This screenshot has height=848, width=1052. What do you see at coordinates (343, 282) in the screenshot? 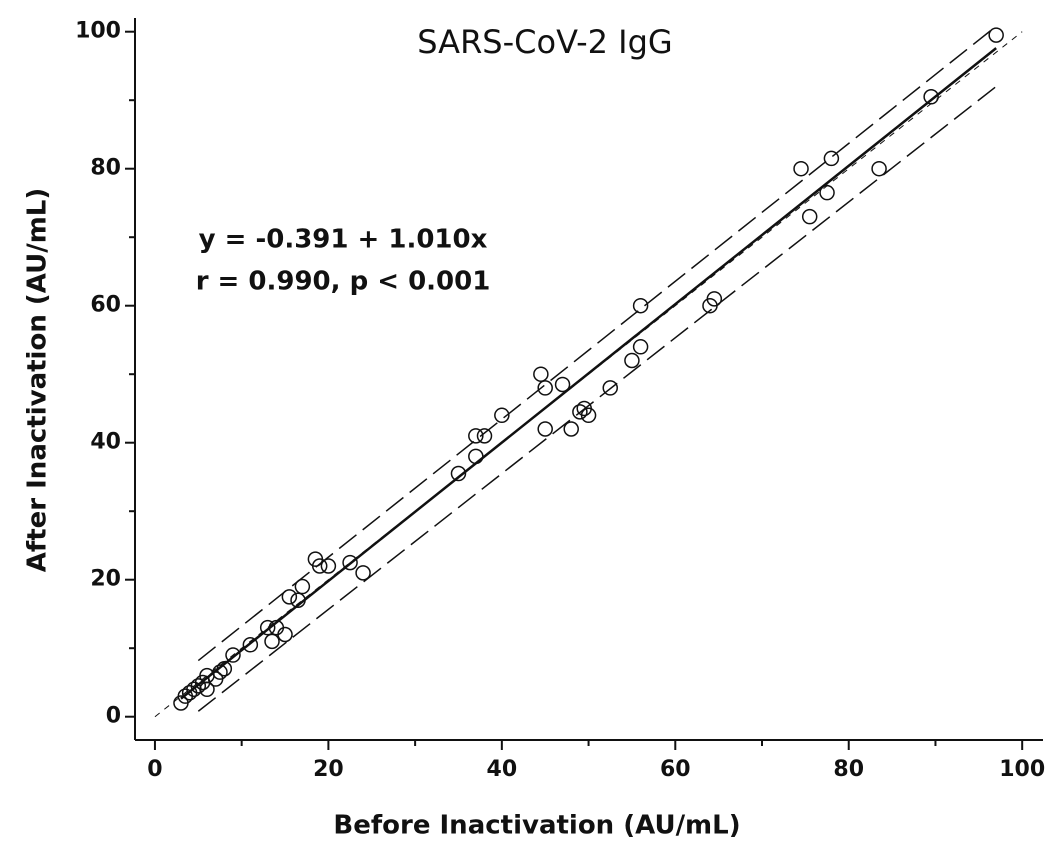
I see `statistics: r = 0.990, p < 0.001` at bounding box center [343, 282].